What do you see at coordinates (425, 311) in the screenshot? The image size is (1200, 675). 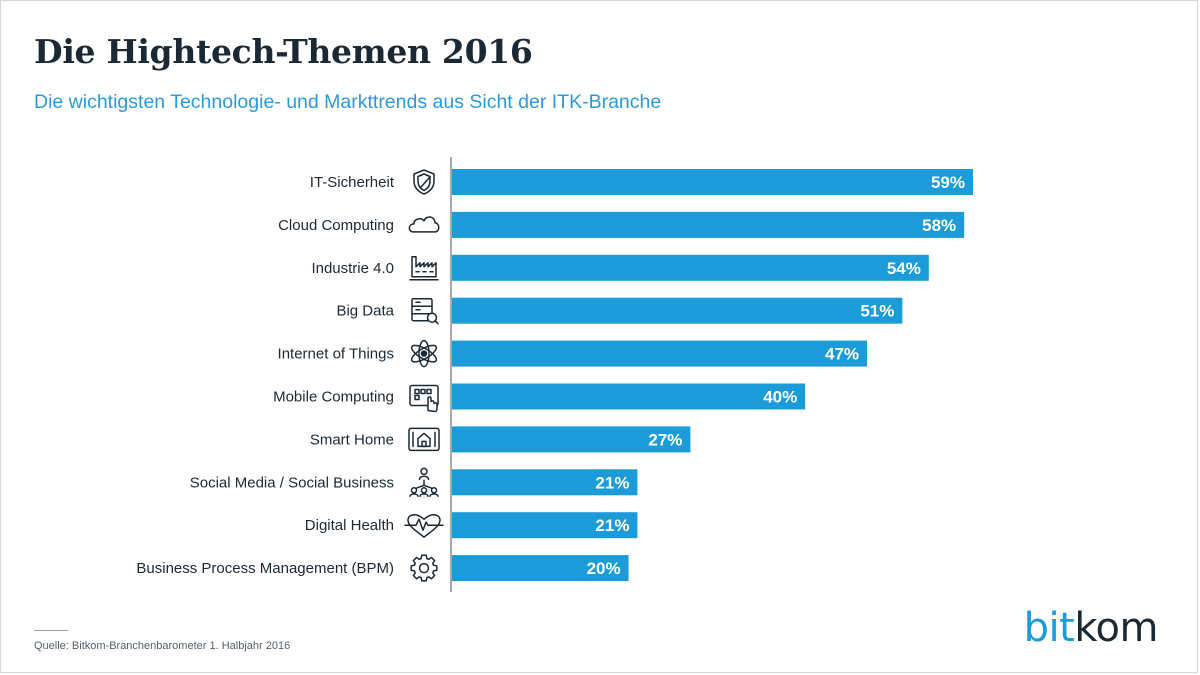 I see `server-search-icon` at bounding box center [425, 311].